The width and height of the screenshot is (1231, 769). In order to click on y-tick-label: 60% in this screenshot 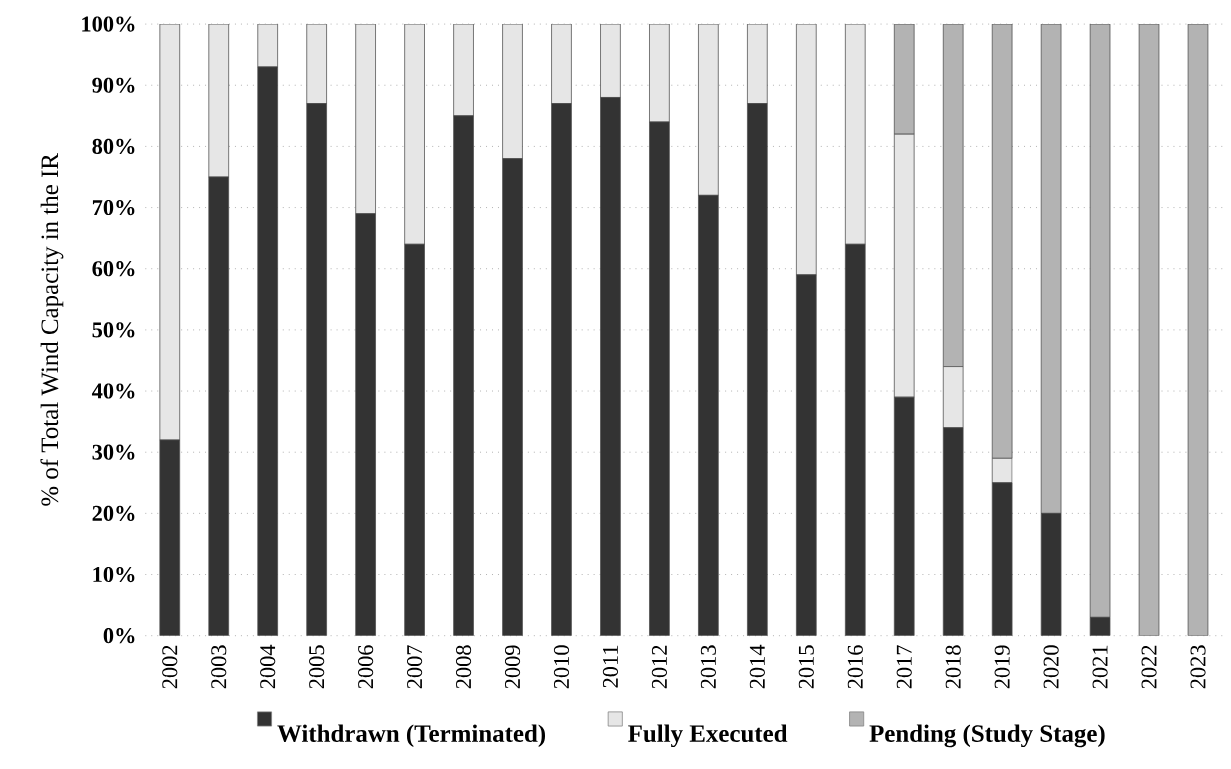, I will do `click(113, 269)`.